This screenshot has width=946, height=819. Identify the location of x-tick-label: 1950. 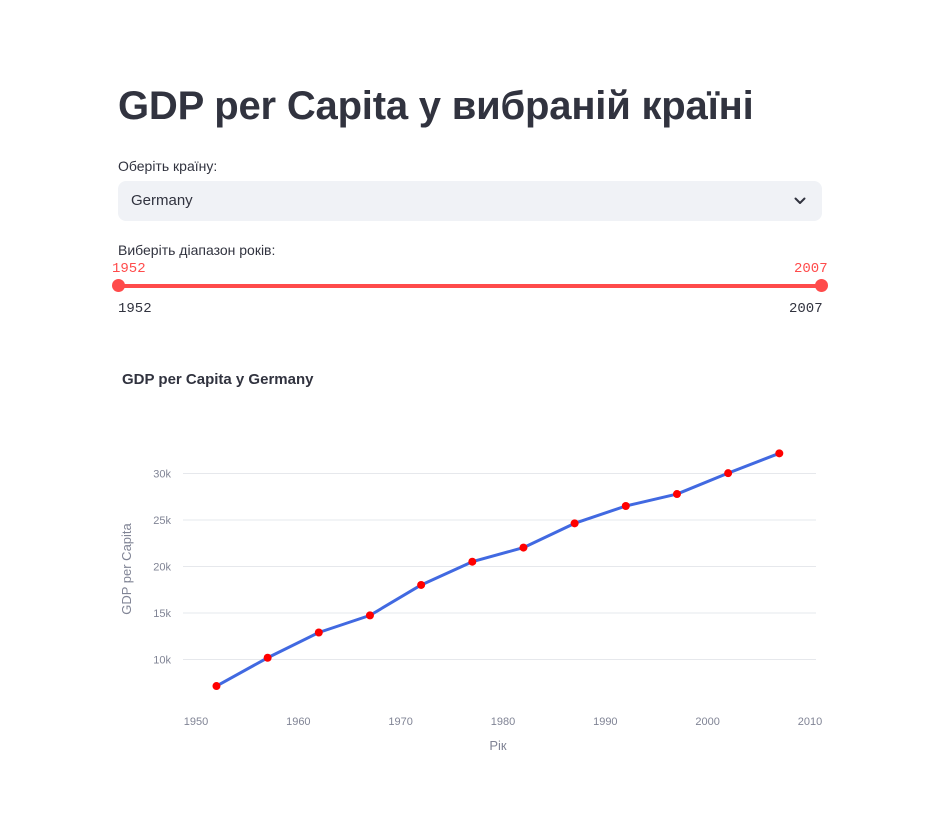
(196, 722).